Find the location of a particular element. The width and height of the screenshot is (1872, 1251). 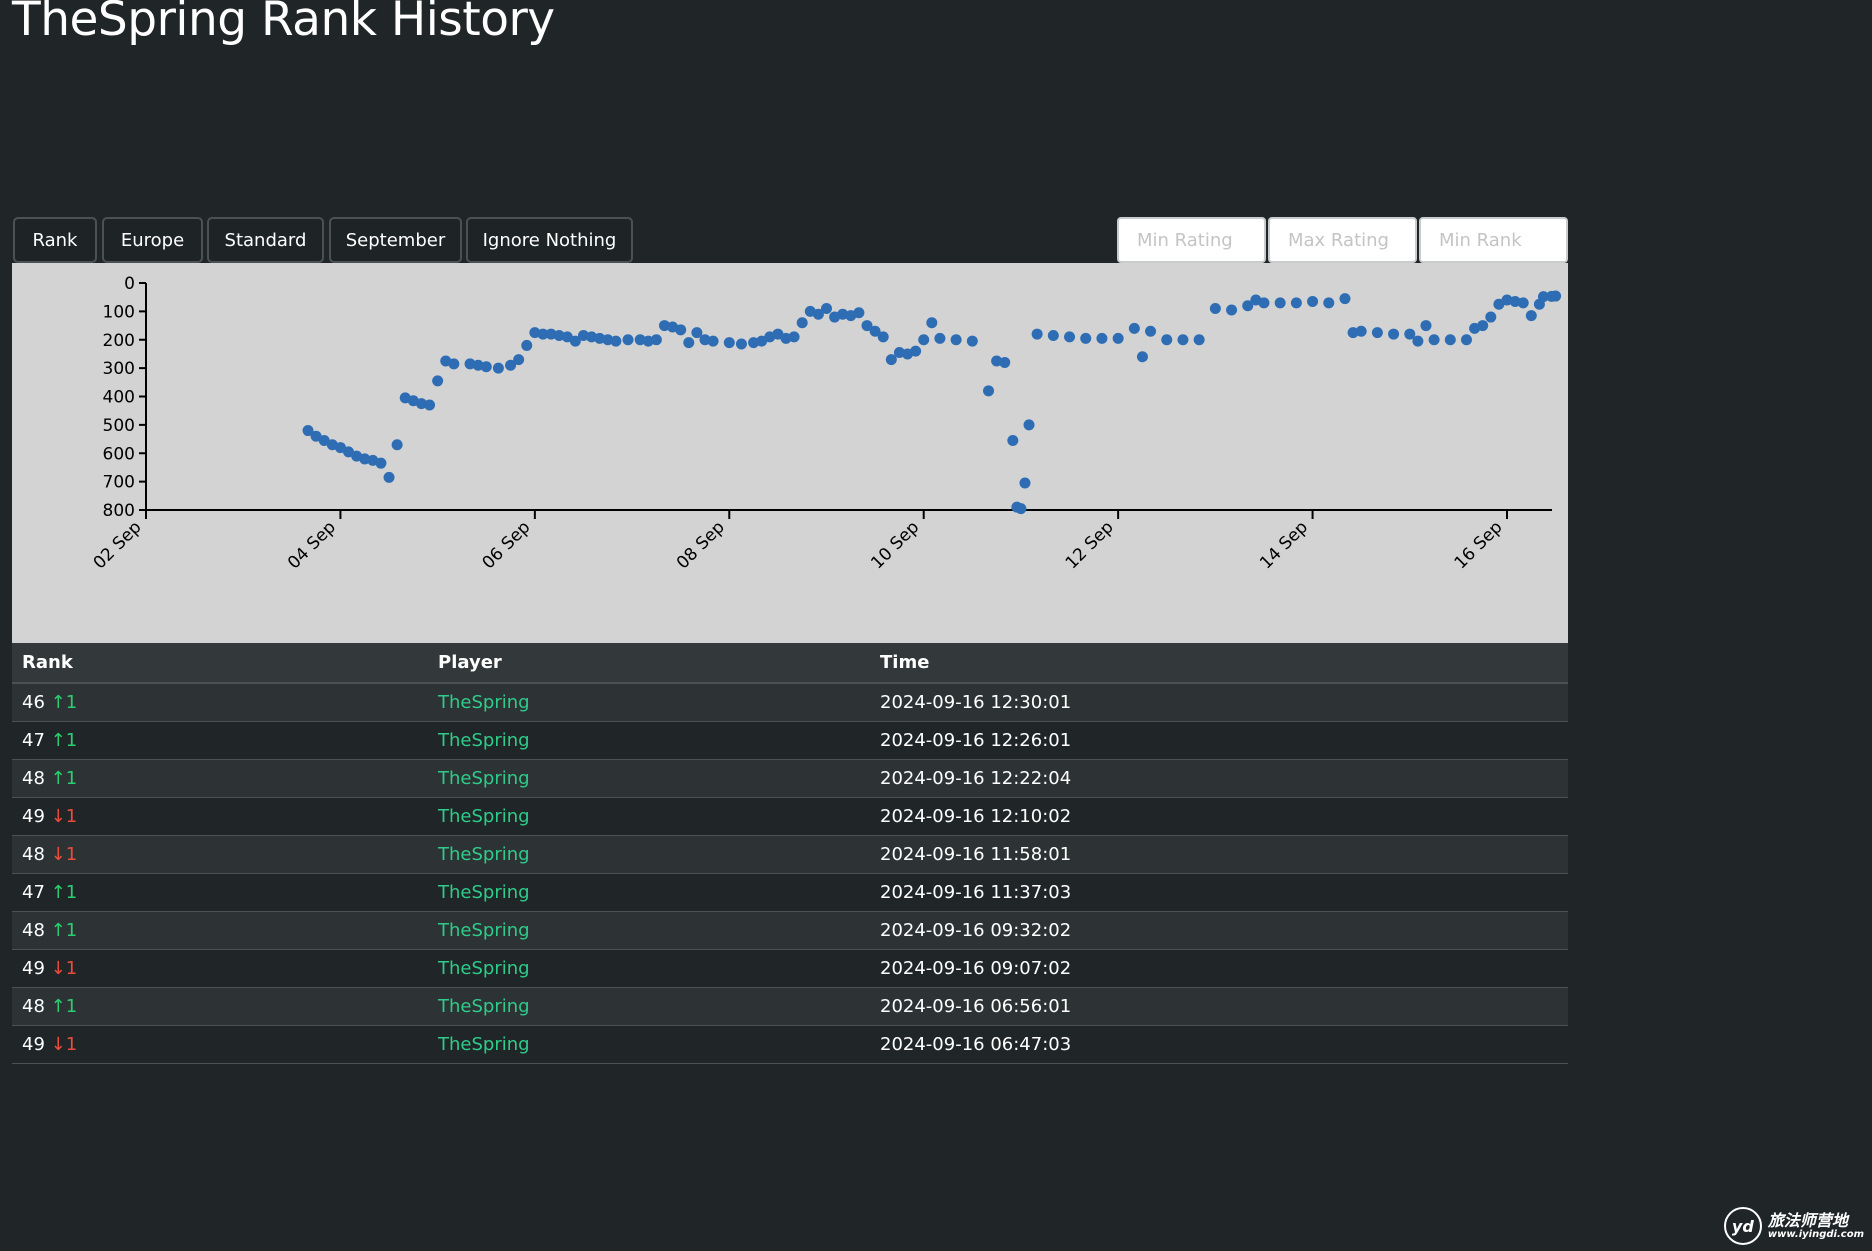

ignore-filter-button: Ignore Nothing is located at coordinates (549, 240).